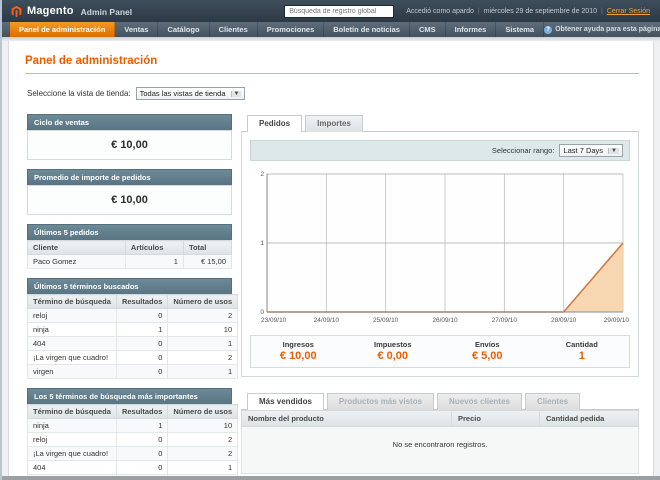 Image resolution: width=660 pixels, height=480 pixels. Describe the element at coordinates (334, 123) in the screenshot. I see `tab-importes: Importes` at that location.